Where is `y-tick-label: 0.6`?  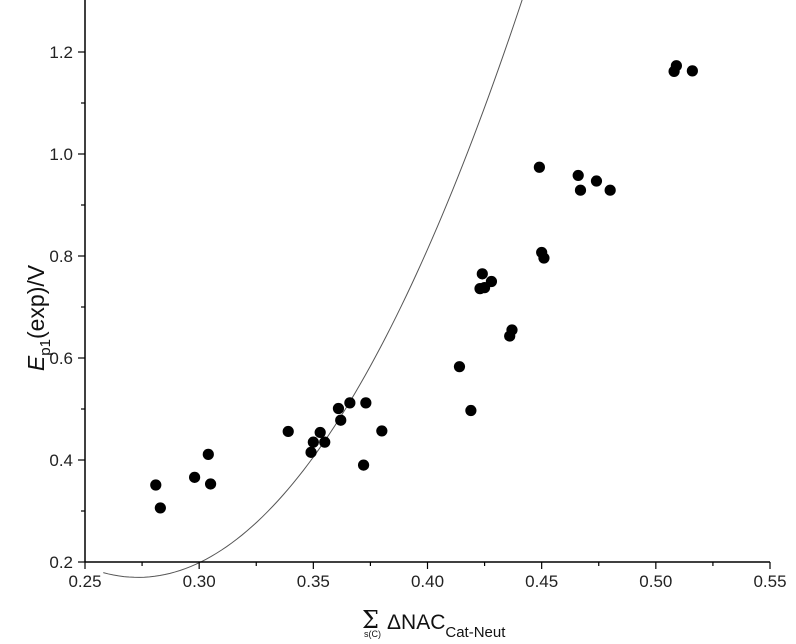
y-tick-label: 0.6 is located at coordinates (61, 358).